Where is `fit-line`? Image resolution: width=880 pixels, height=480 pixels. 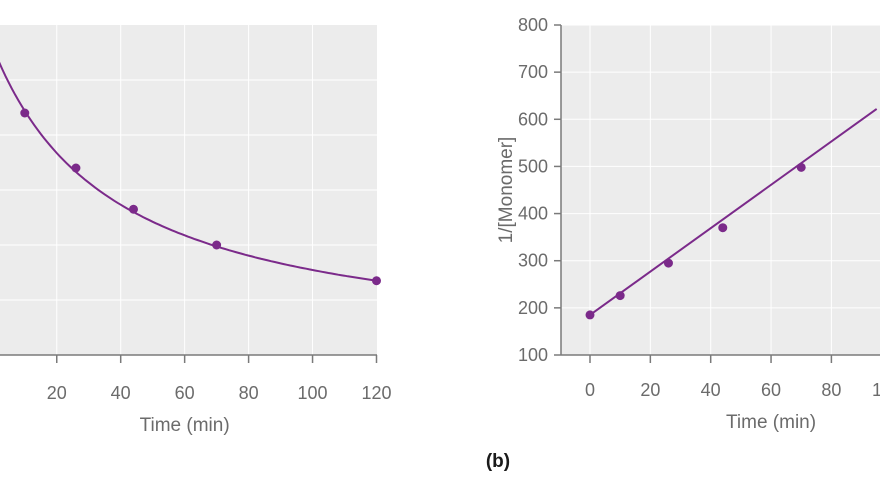
fit-line is located at coordinates (733, 212).